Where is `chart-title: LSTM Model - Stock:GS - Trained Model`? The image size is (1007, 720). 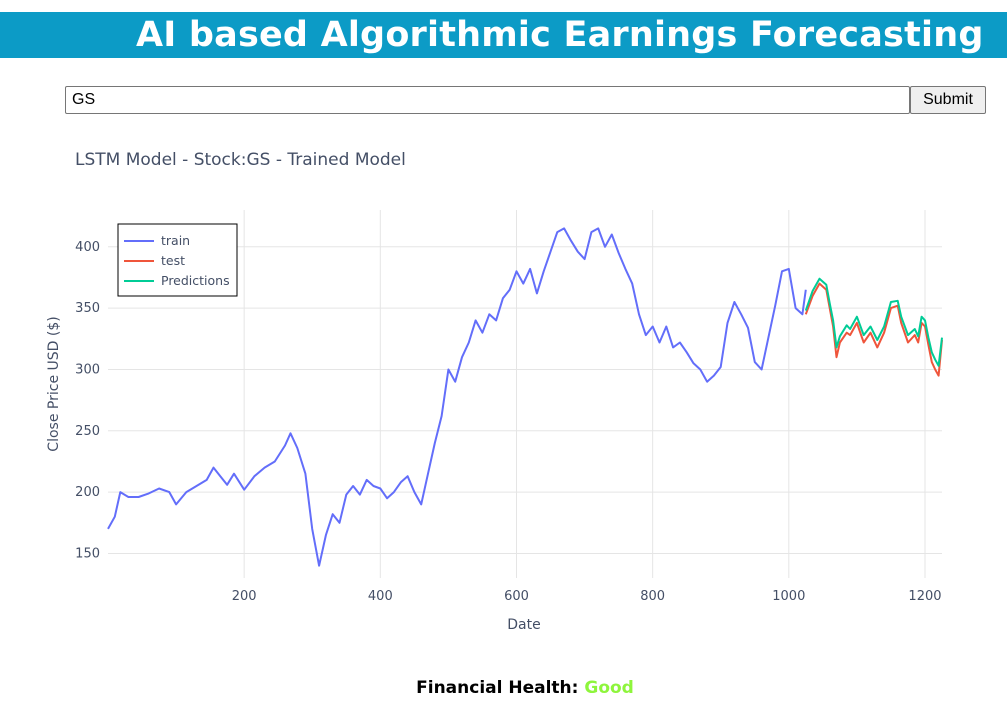 chart-title: LSTM Model - Stock:GS - Trained Model is located at coordinates (240, 160).